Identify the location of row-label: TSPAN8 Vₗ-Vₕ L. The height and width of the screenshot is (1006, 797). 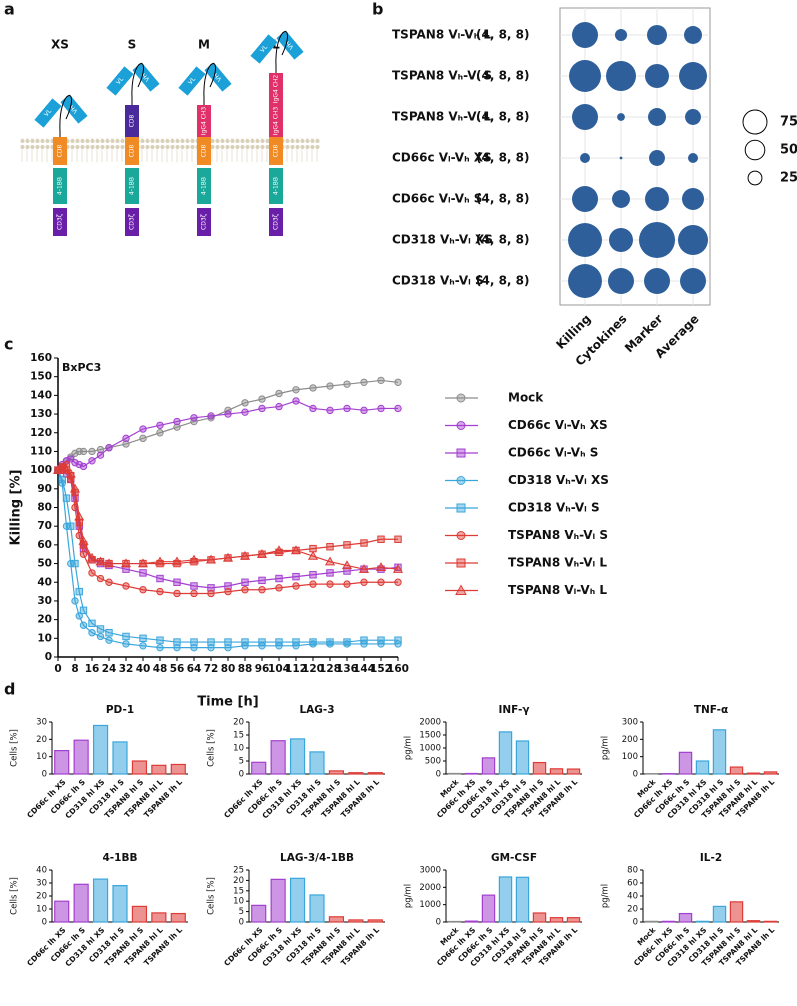
(441, 35).